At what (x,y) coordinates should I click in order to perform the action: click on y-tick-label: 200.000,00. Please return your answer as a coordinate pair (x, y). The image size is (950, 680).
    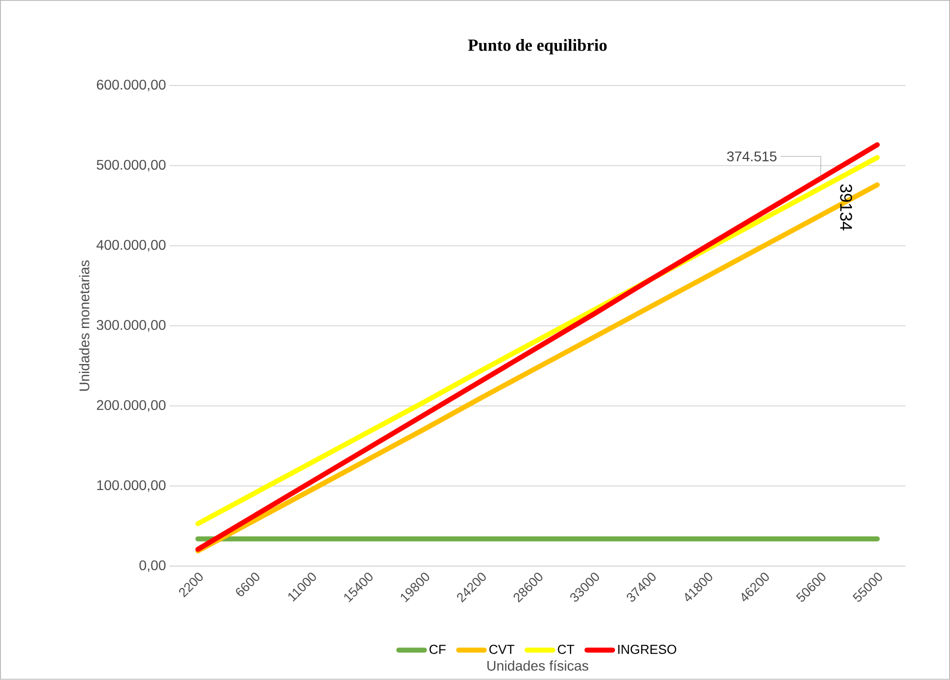
    Looking at the image, I should click on (131, 406).